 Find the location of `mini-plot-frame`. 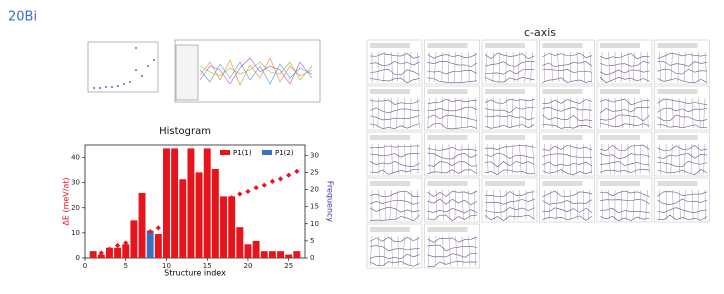

mini-plot-frame is located at coordinates (247, 71).